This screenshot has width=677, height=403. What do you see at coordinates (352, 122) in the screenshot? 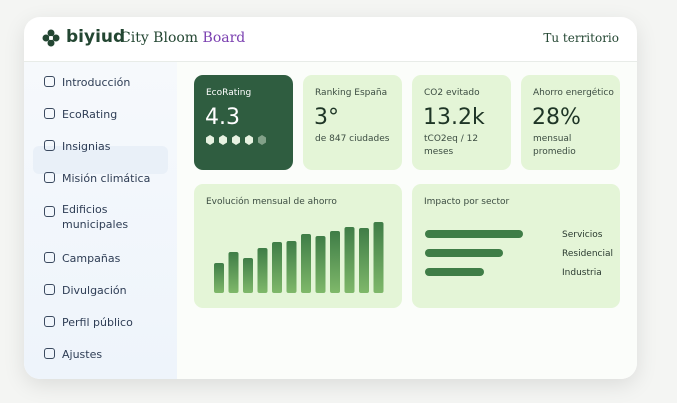
I see `card: Ranking España 3° de 847 ciudades` at bounding box center [352, 122].